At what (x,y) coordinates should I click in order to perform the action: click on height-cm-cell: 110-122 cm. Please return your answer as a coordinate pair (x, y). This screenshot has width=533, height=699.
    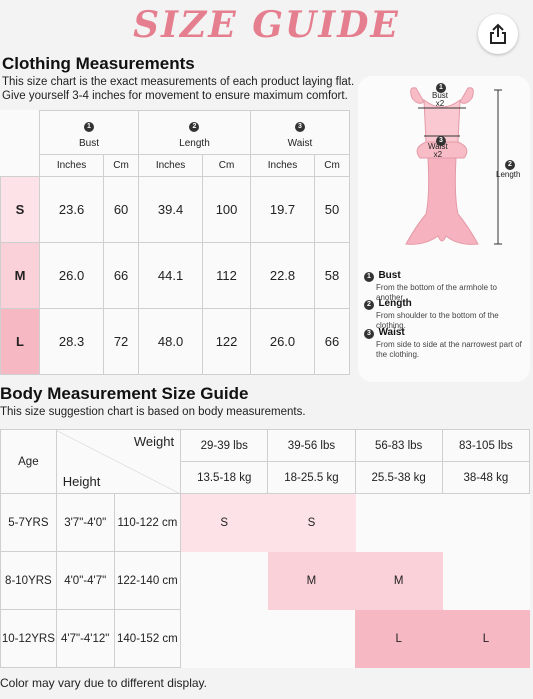
    Looking at the image, I should click on (147, 522).